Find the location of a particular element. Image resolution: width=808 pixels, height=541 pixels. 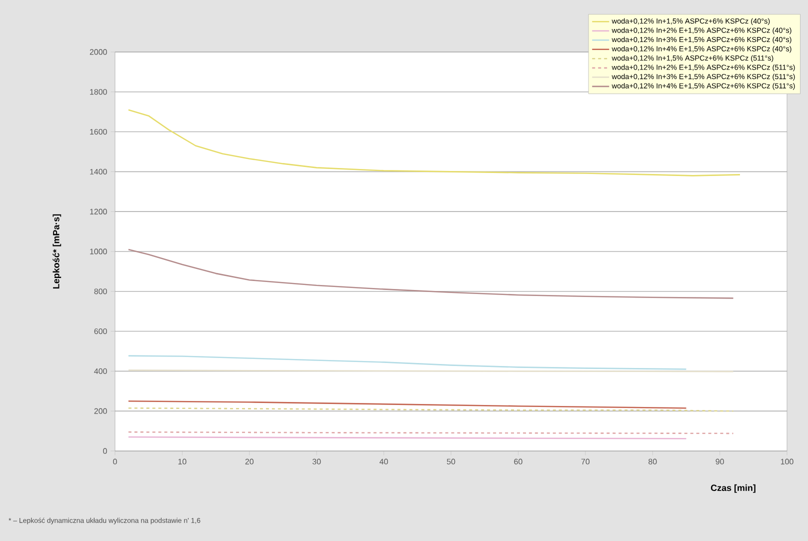

y-axis-title: Lepkość* [mPa·s] is located at coordinates (57, 251).